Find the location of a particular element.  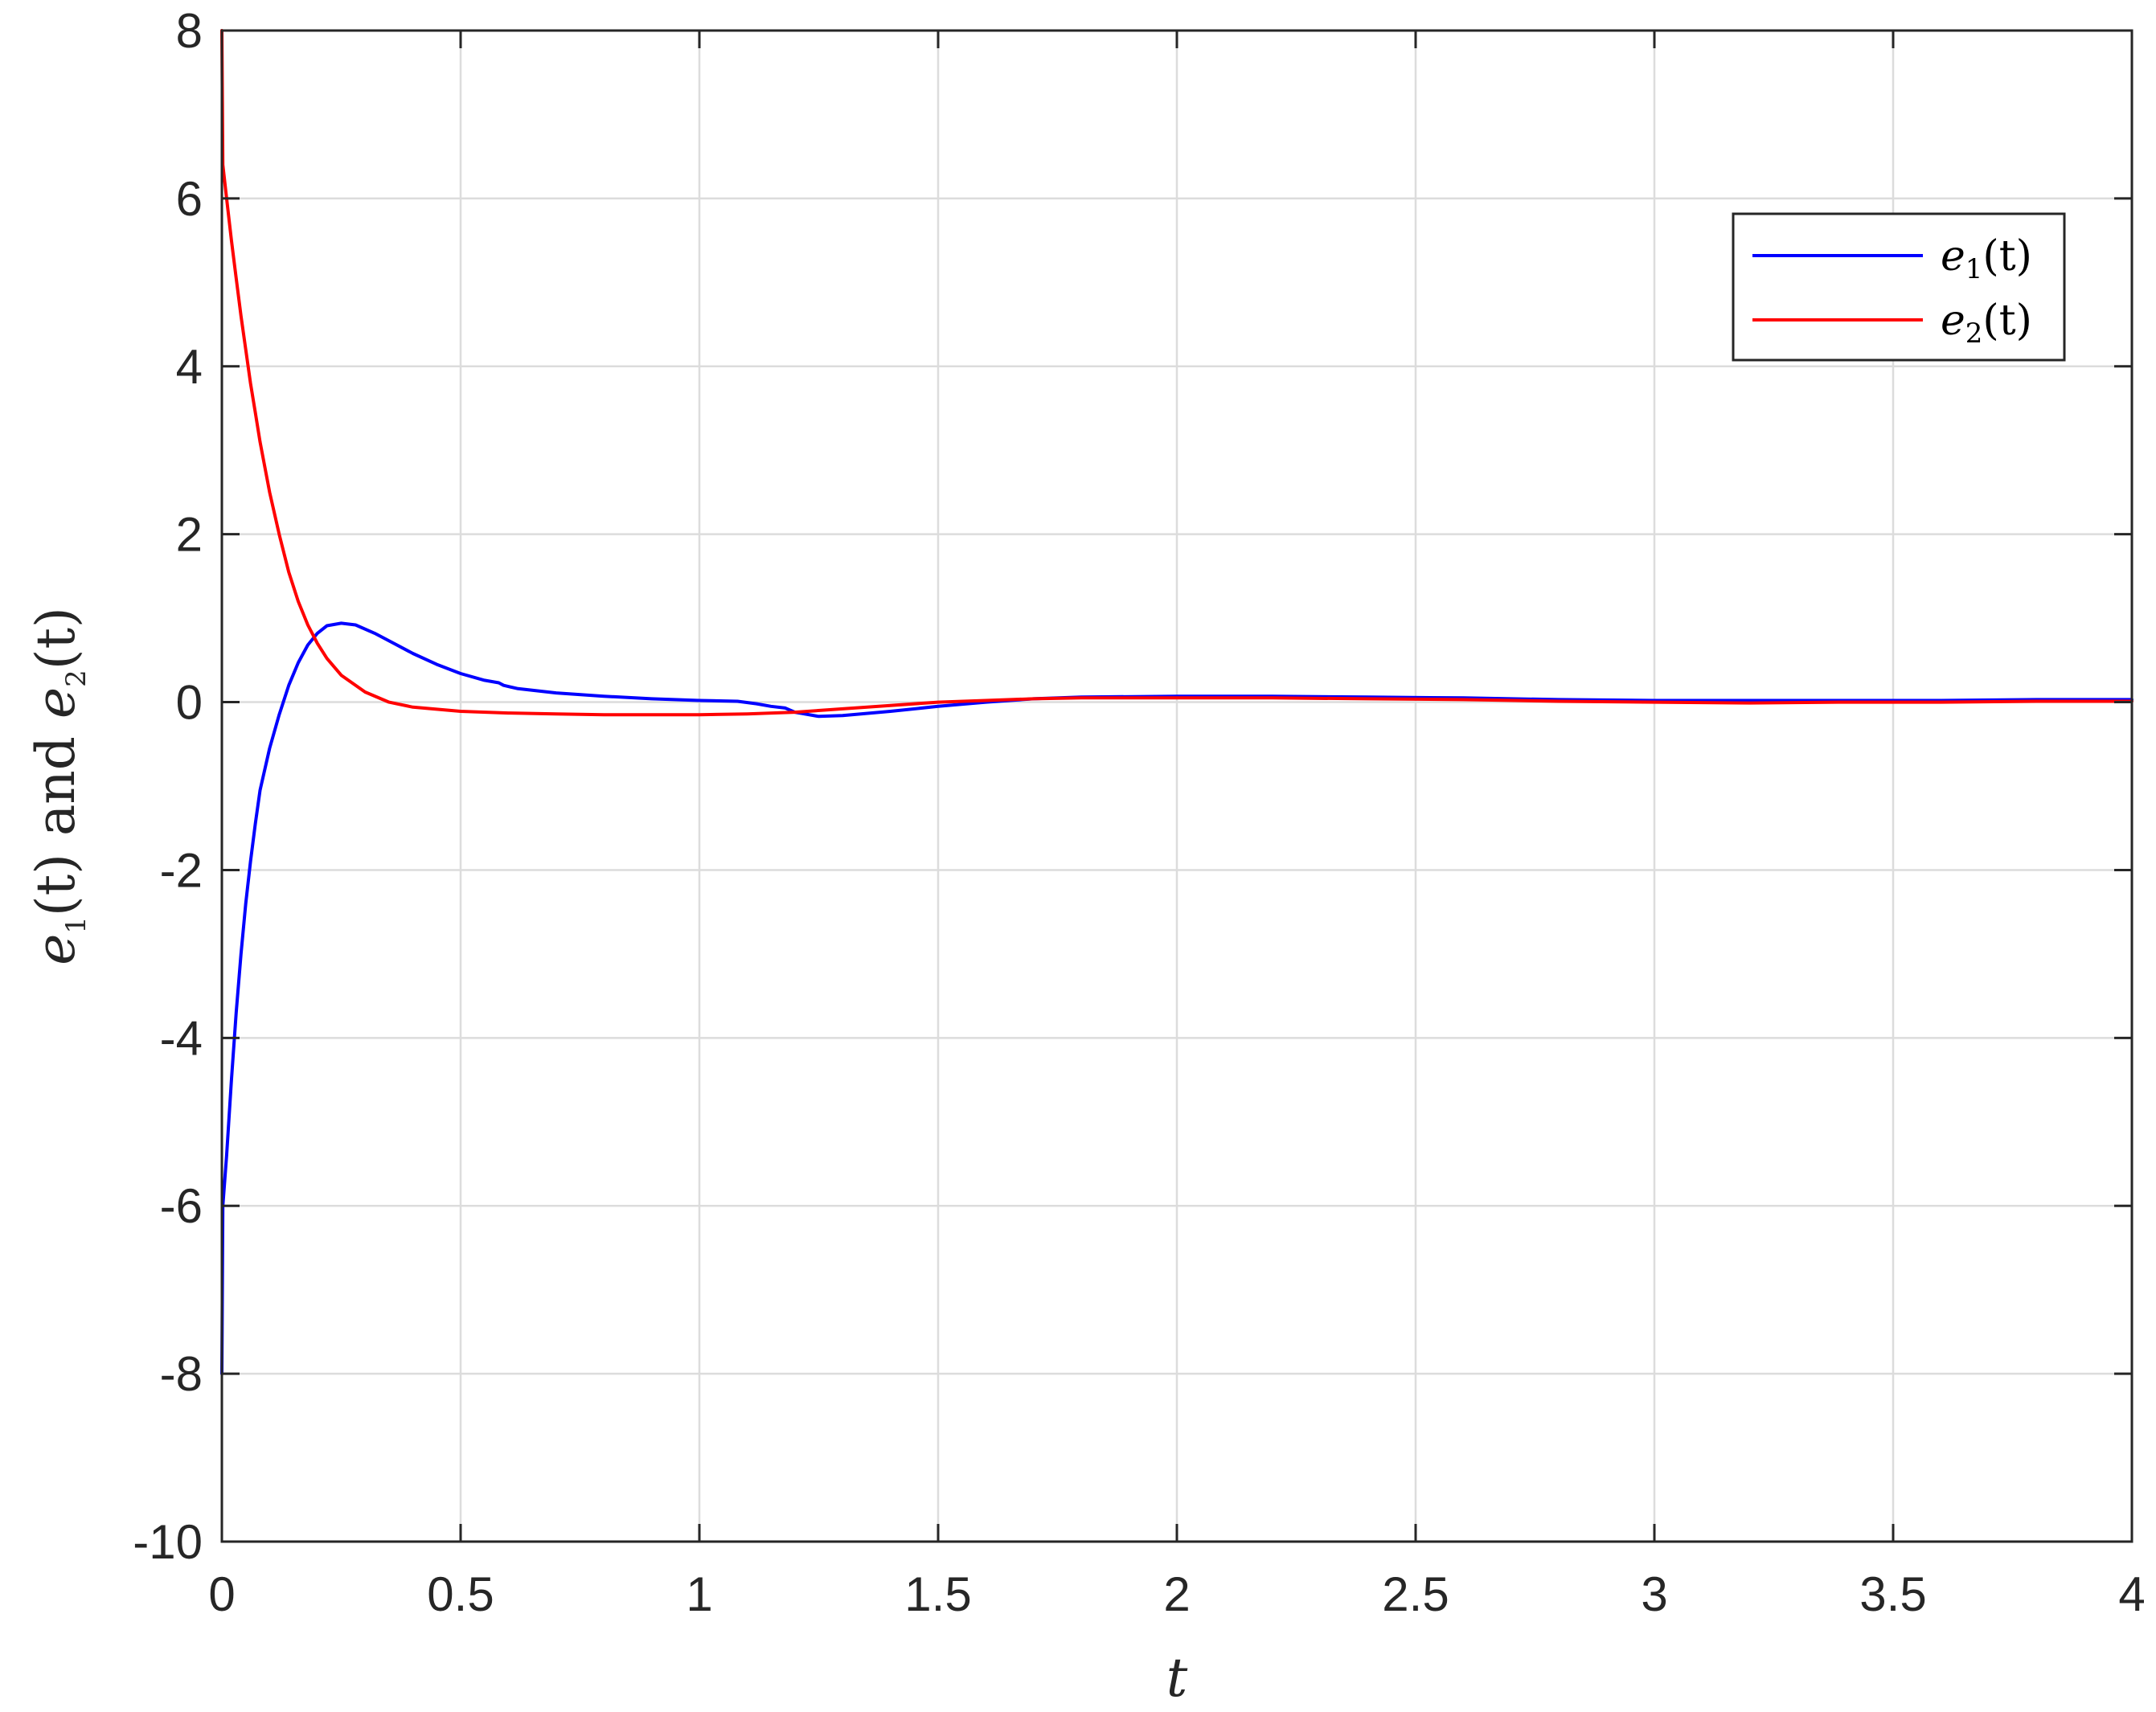

y-tick-label: -2 is located at coordinates (181, 870).